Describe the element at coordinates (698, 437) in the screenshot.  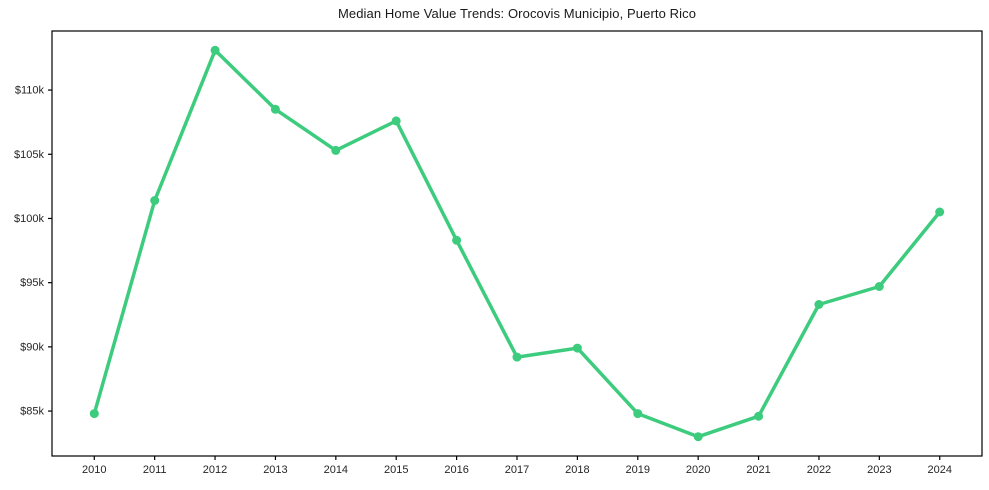
I see `data-point-2020` at that location.